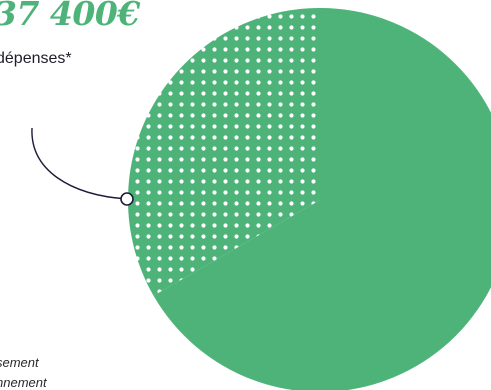  I want to click on callout-marker, so click(127, 199).